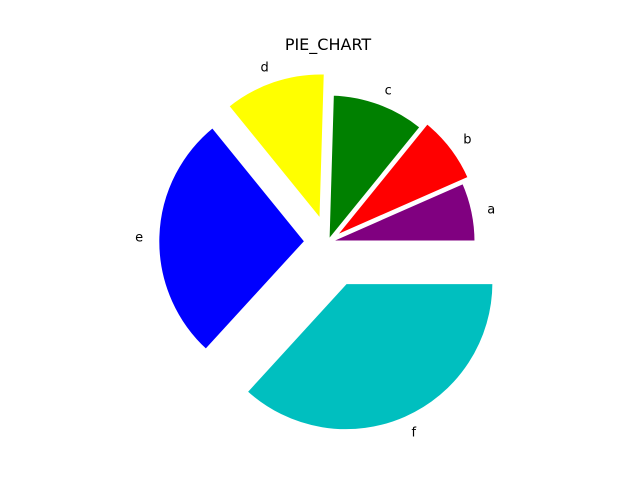 The image size is (640, 480). Describe the element at coordinates (370, 357) in the screenshot. I see `pie-slice-f` at that location.